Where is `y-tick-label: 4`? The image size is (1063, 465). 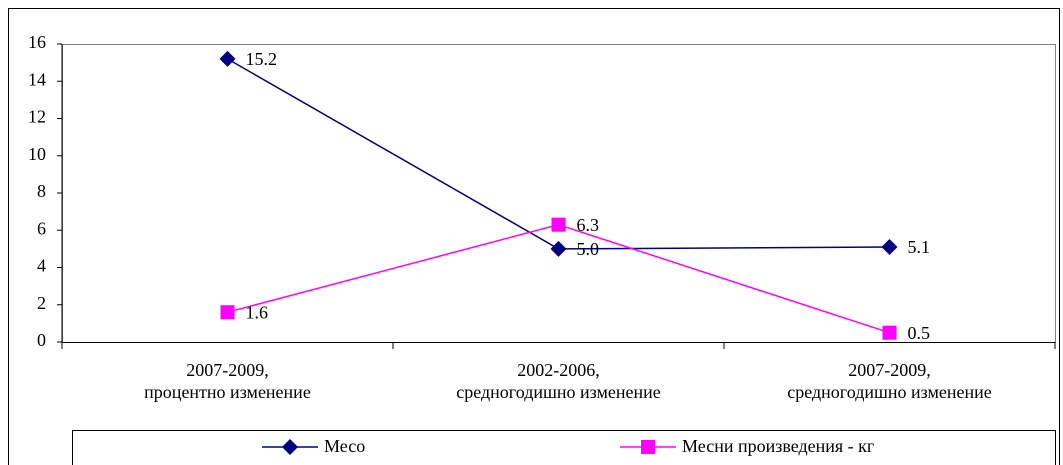 y-tick-label: 4 is located at coordinates (41, 266).